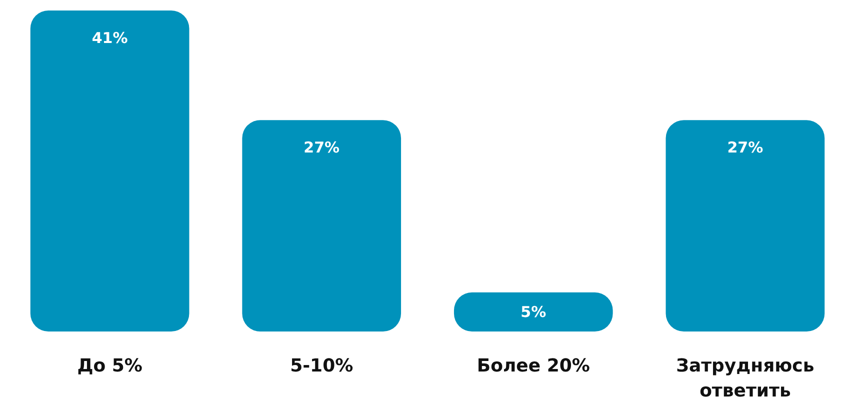  Describe the element at coordinates (533, 311) in the screenshot. I see `data-label: 5%` at that location.